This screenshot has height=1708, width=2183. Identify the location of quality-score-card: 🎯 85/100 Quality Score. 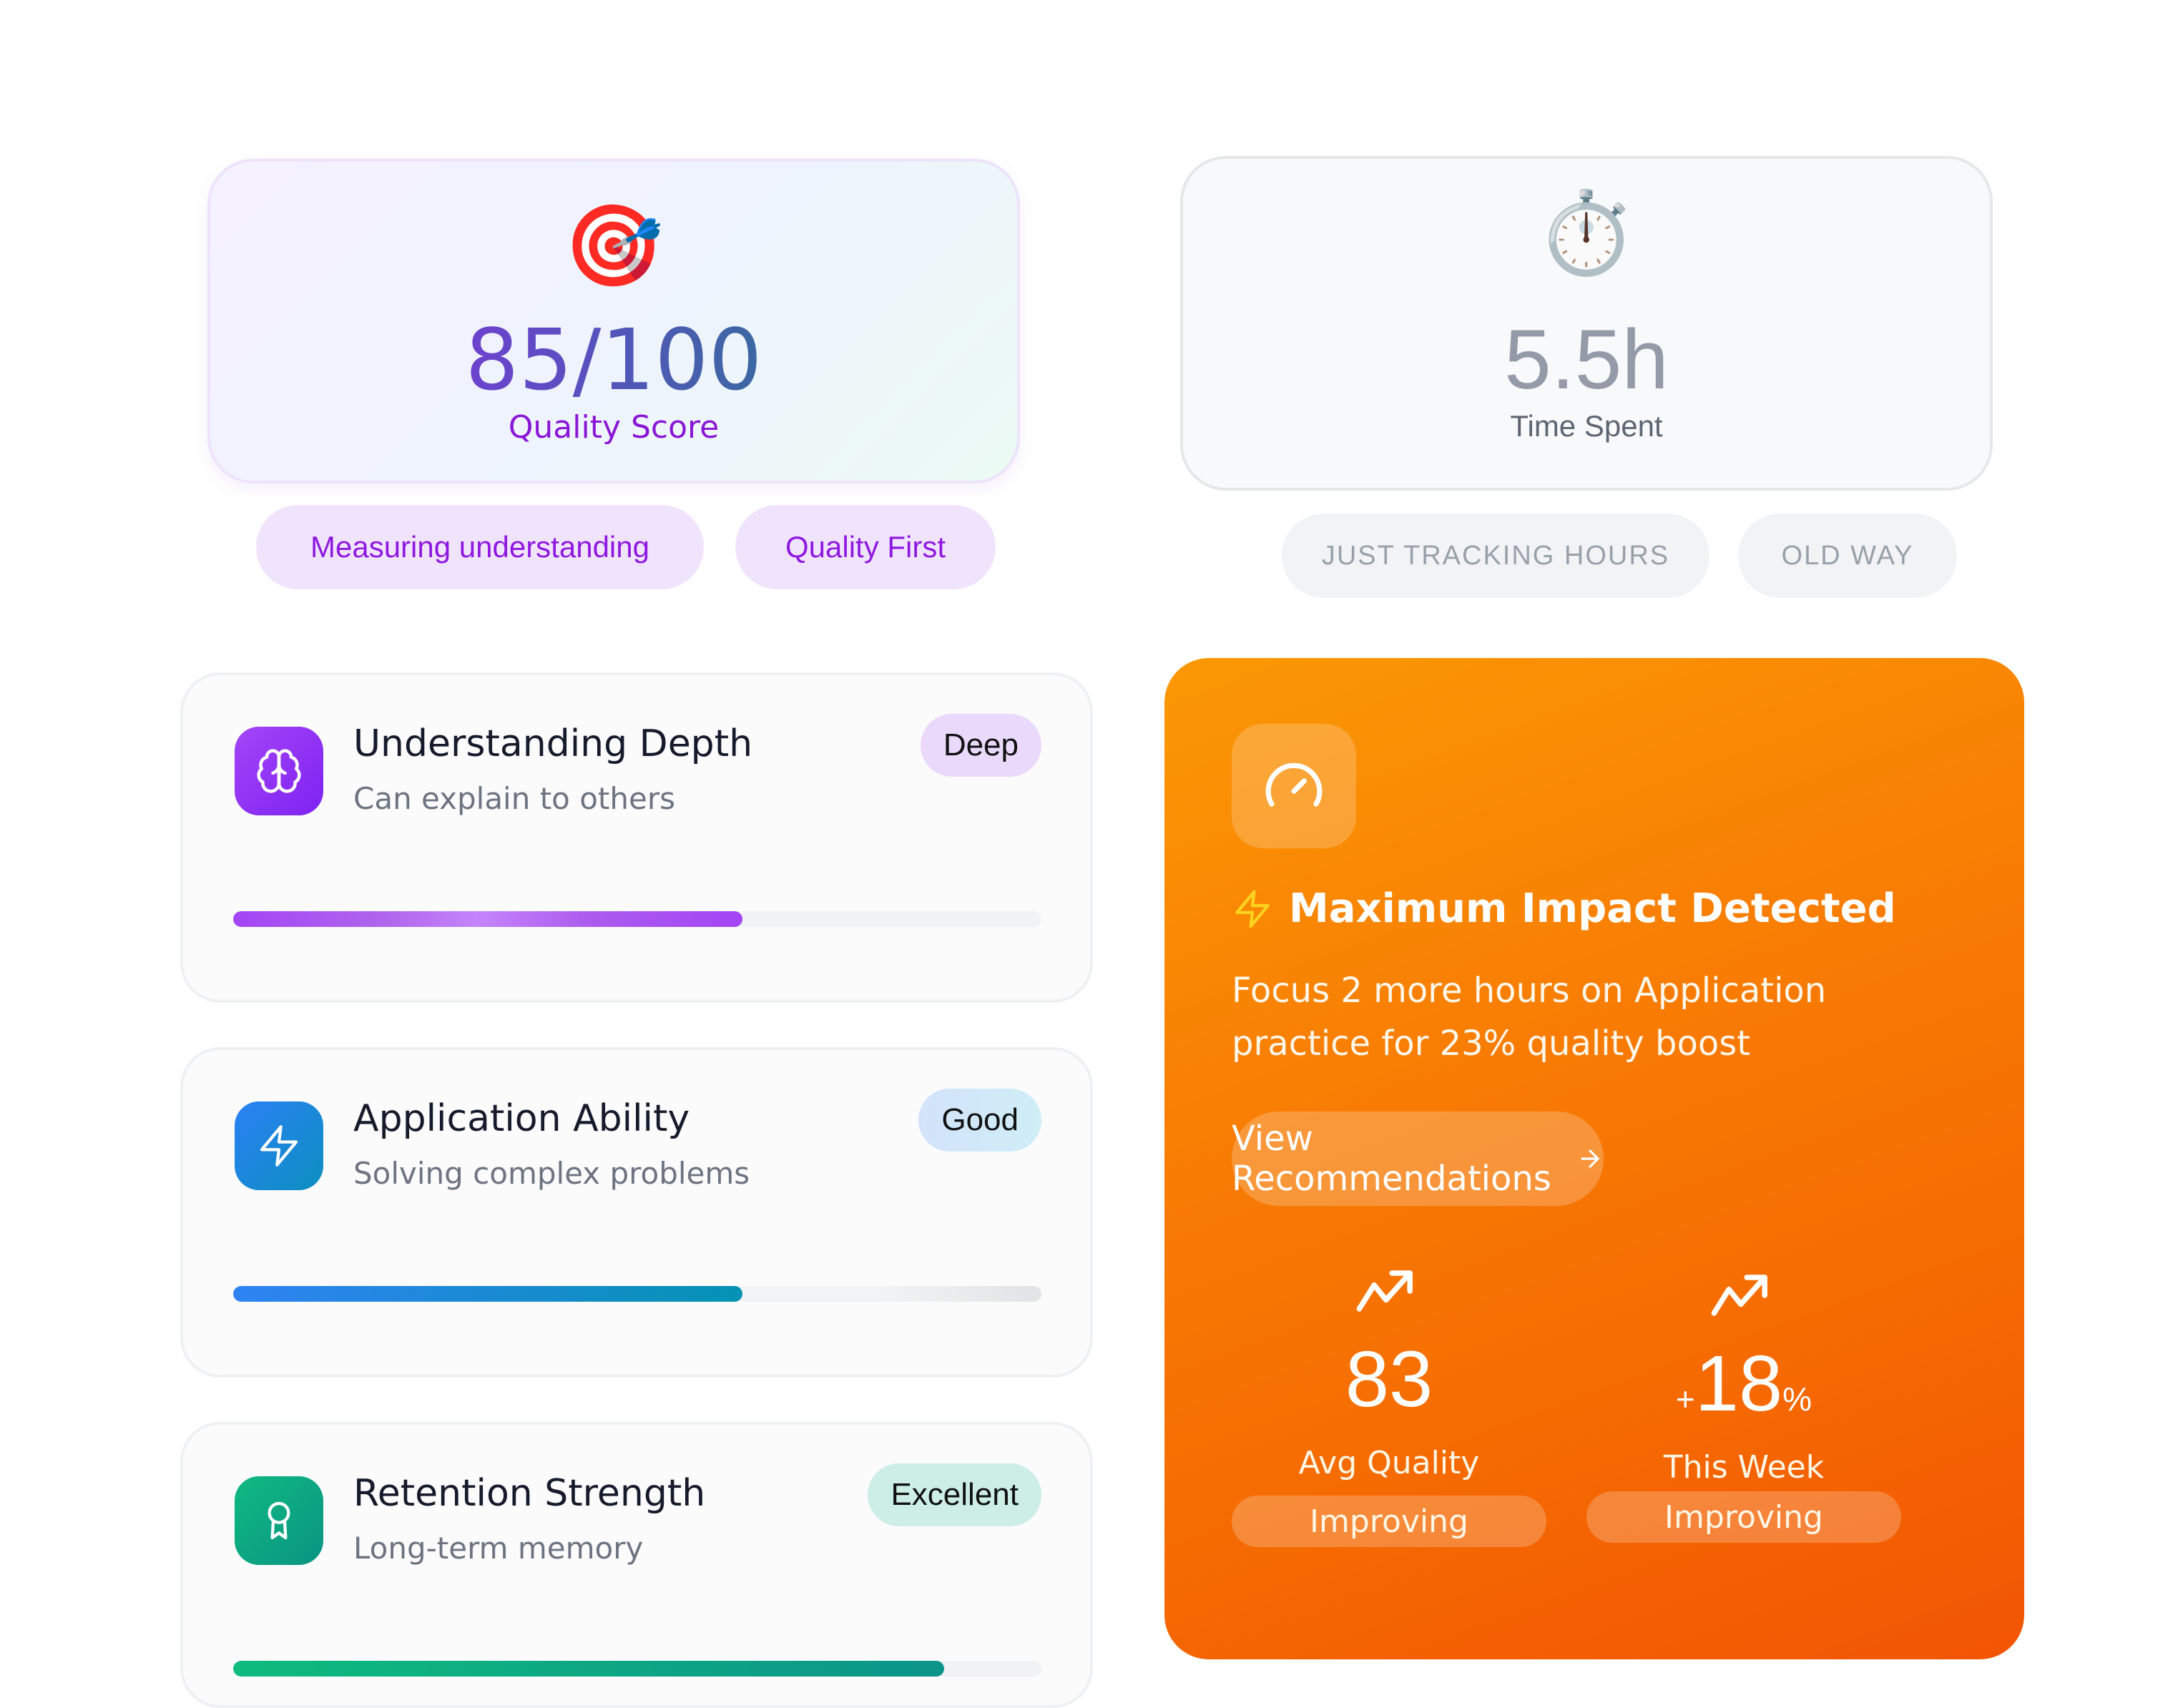
(613, 321).